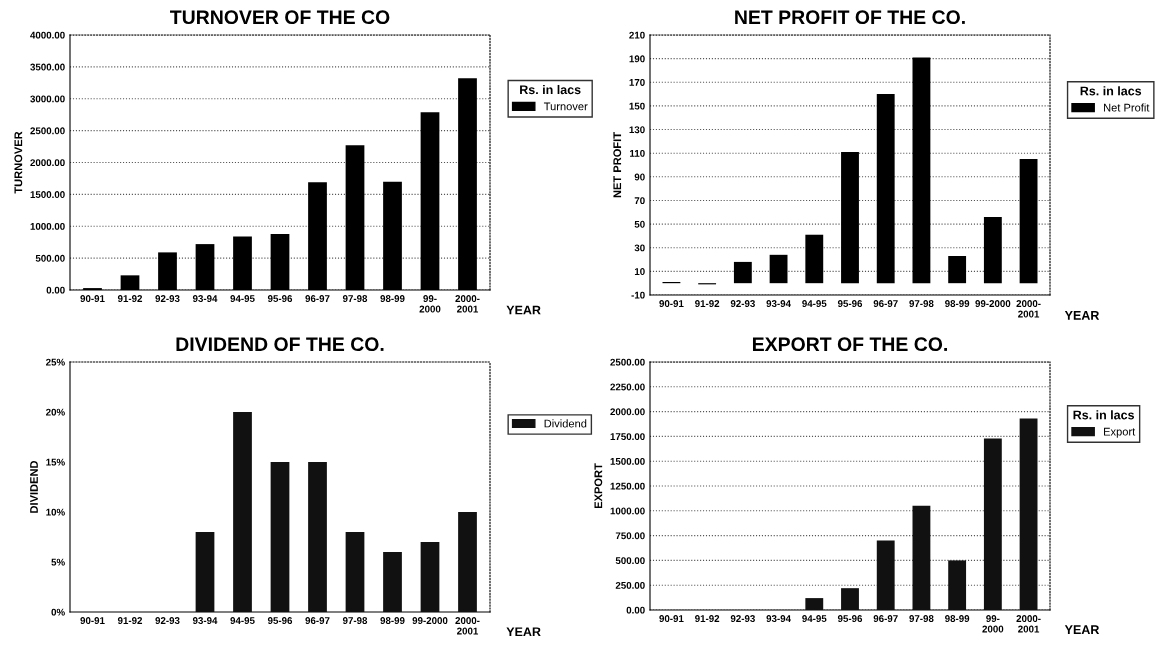 The height and width of the screenshot is (665, 1167). What do you see at coordinates (565, 106) in the screenshot?
I see `legend-label: Turnover` at bounding box center [565, 106].